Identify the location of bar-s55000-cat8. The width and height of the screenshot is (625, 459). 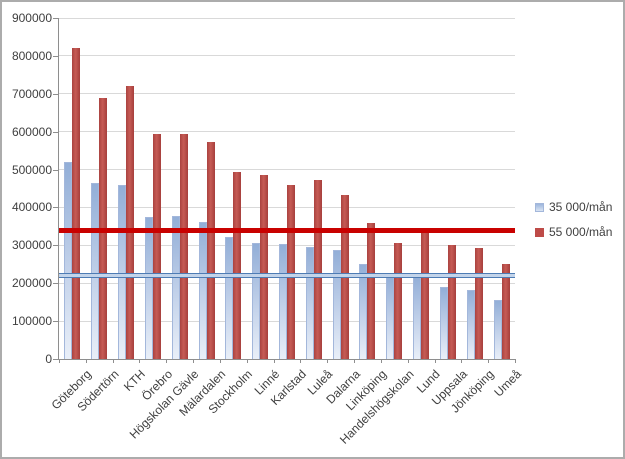
(291, 272).